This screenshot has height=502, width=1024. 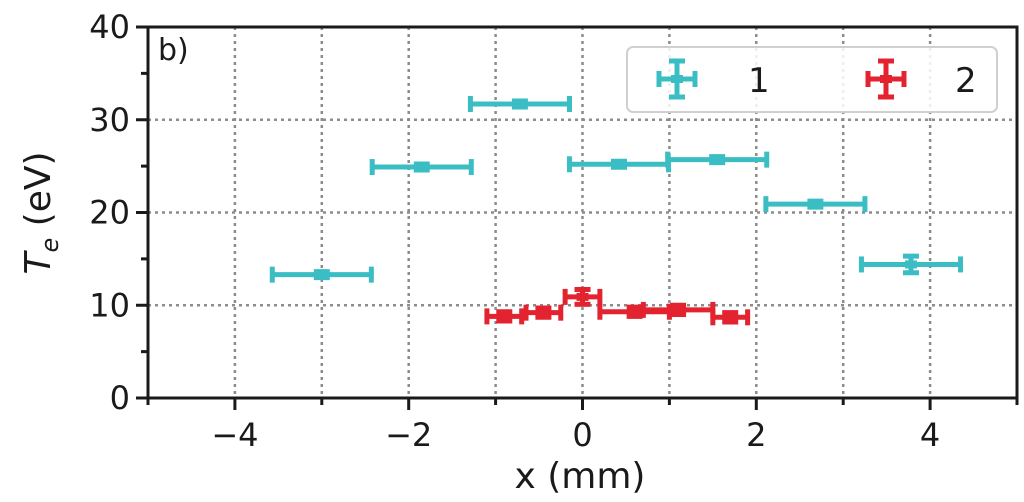 I want to click on legend-frame, so click(x=812, y=79).